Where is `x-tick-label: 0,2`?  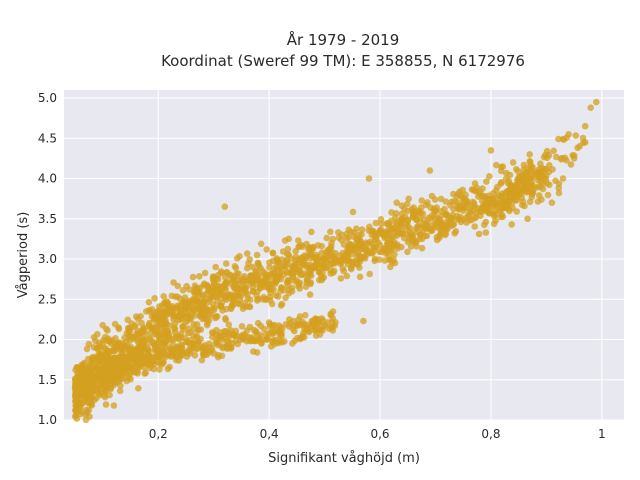 x-tick-label: 0,2 is located at coordinates (158, 434).